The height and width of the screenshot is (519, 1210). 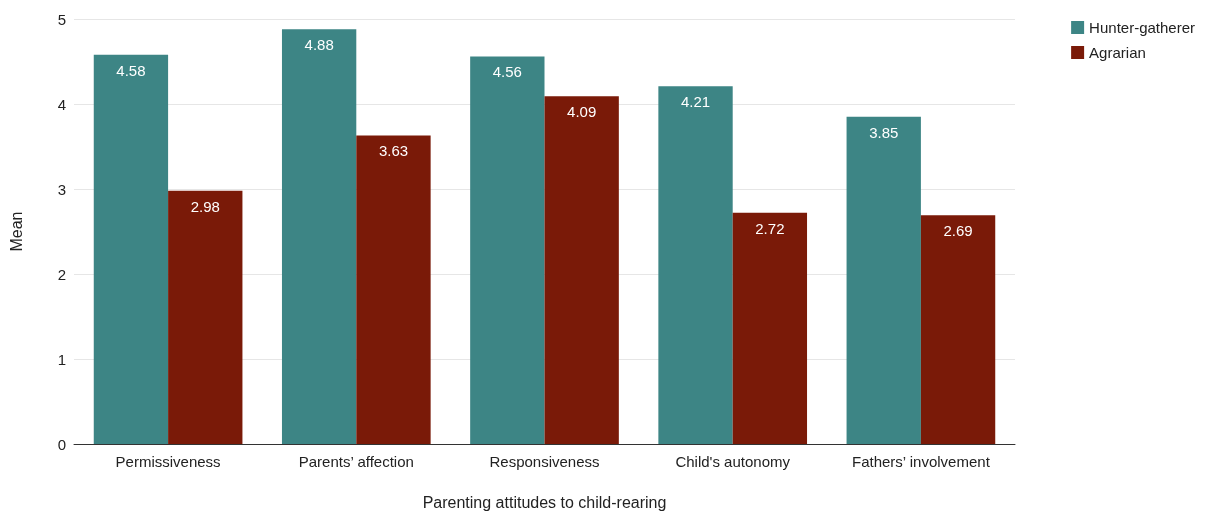 I want to click on data-label: 4.09, so click(x=582, y=112).